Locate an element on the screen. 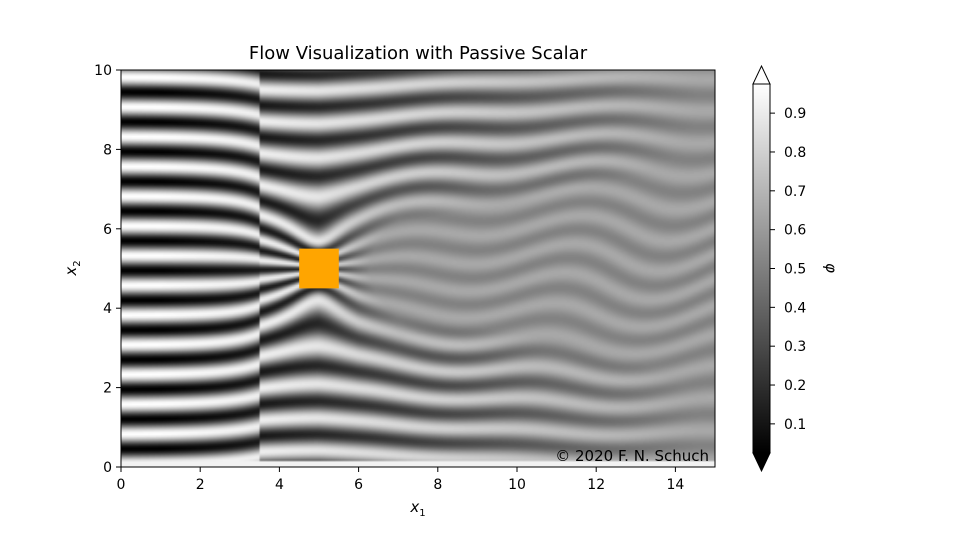  x-axis-label: x1 is located at coordinates (417, 508).